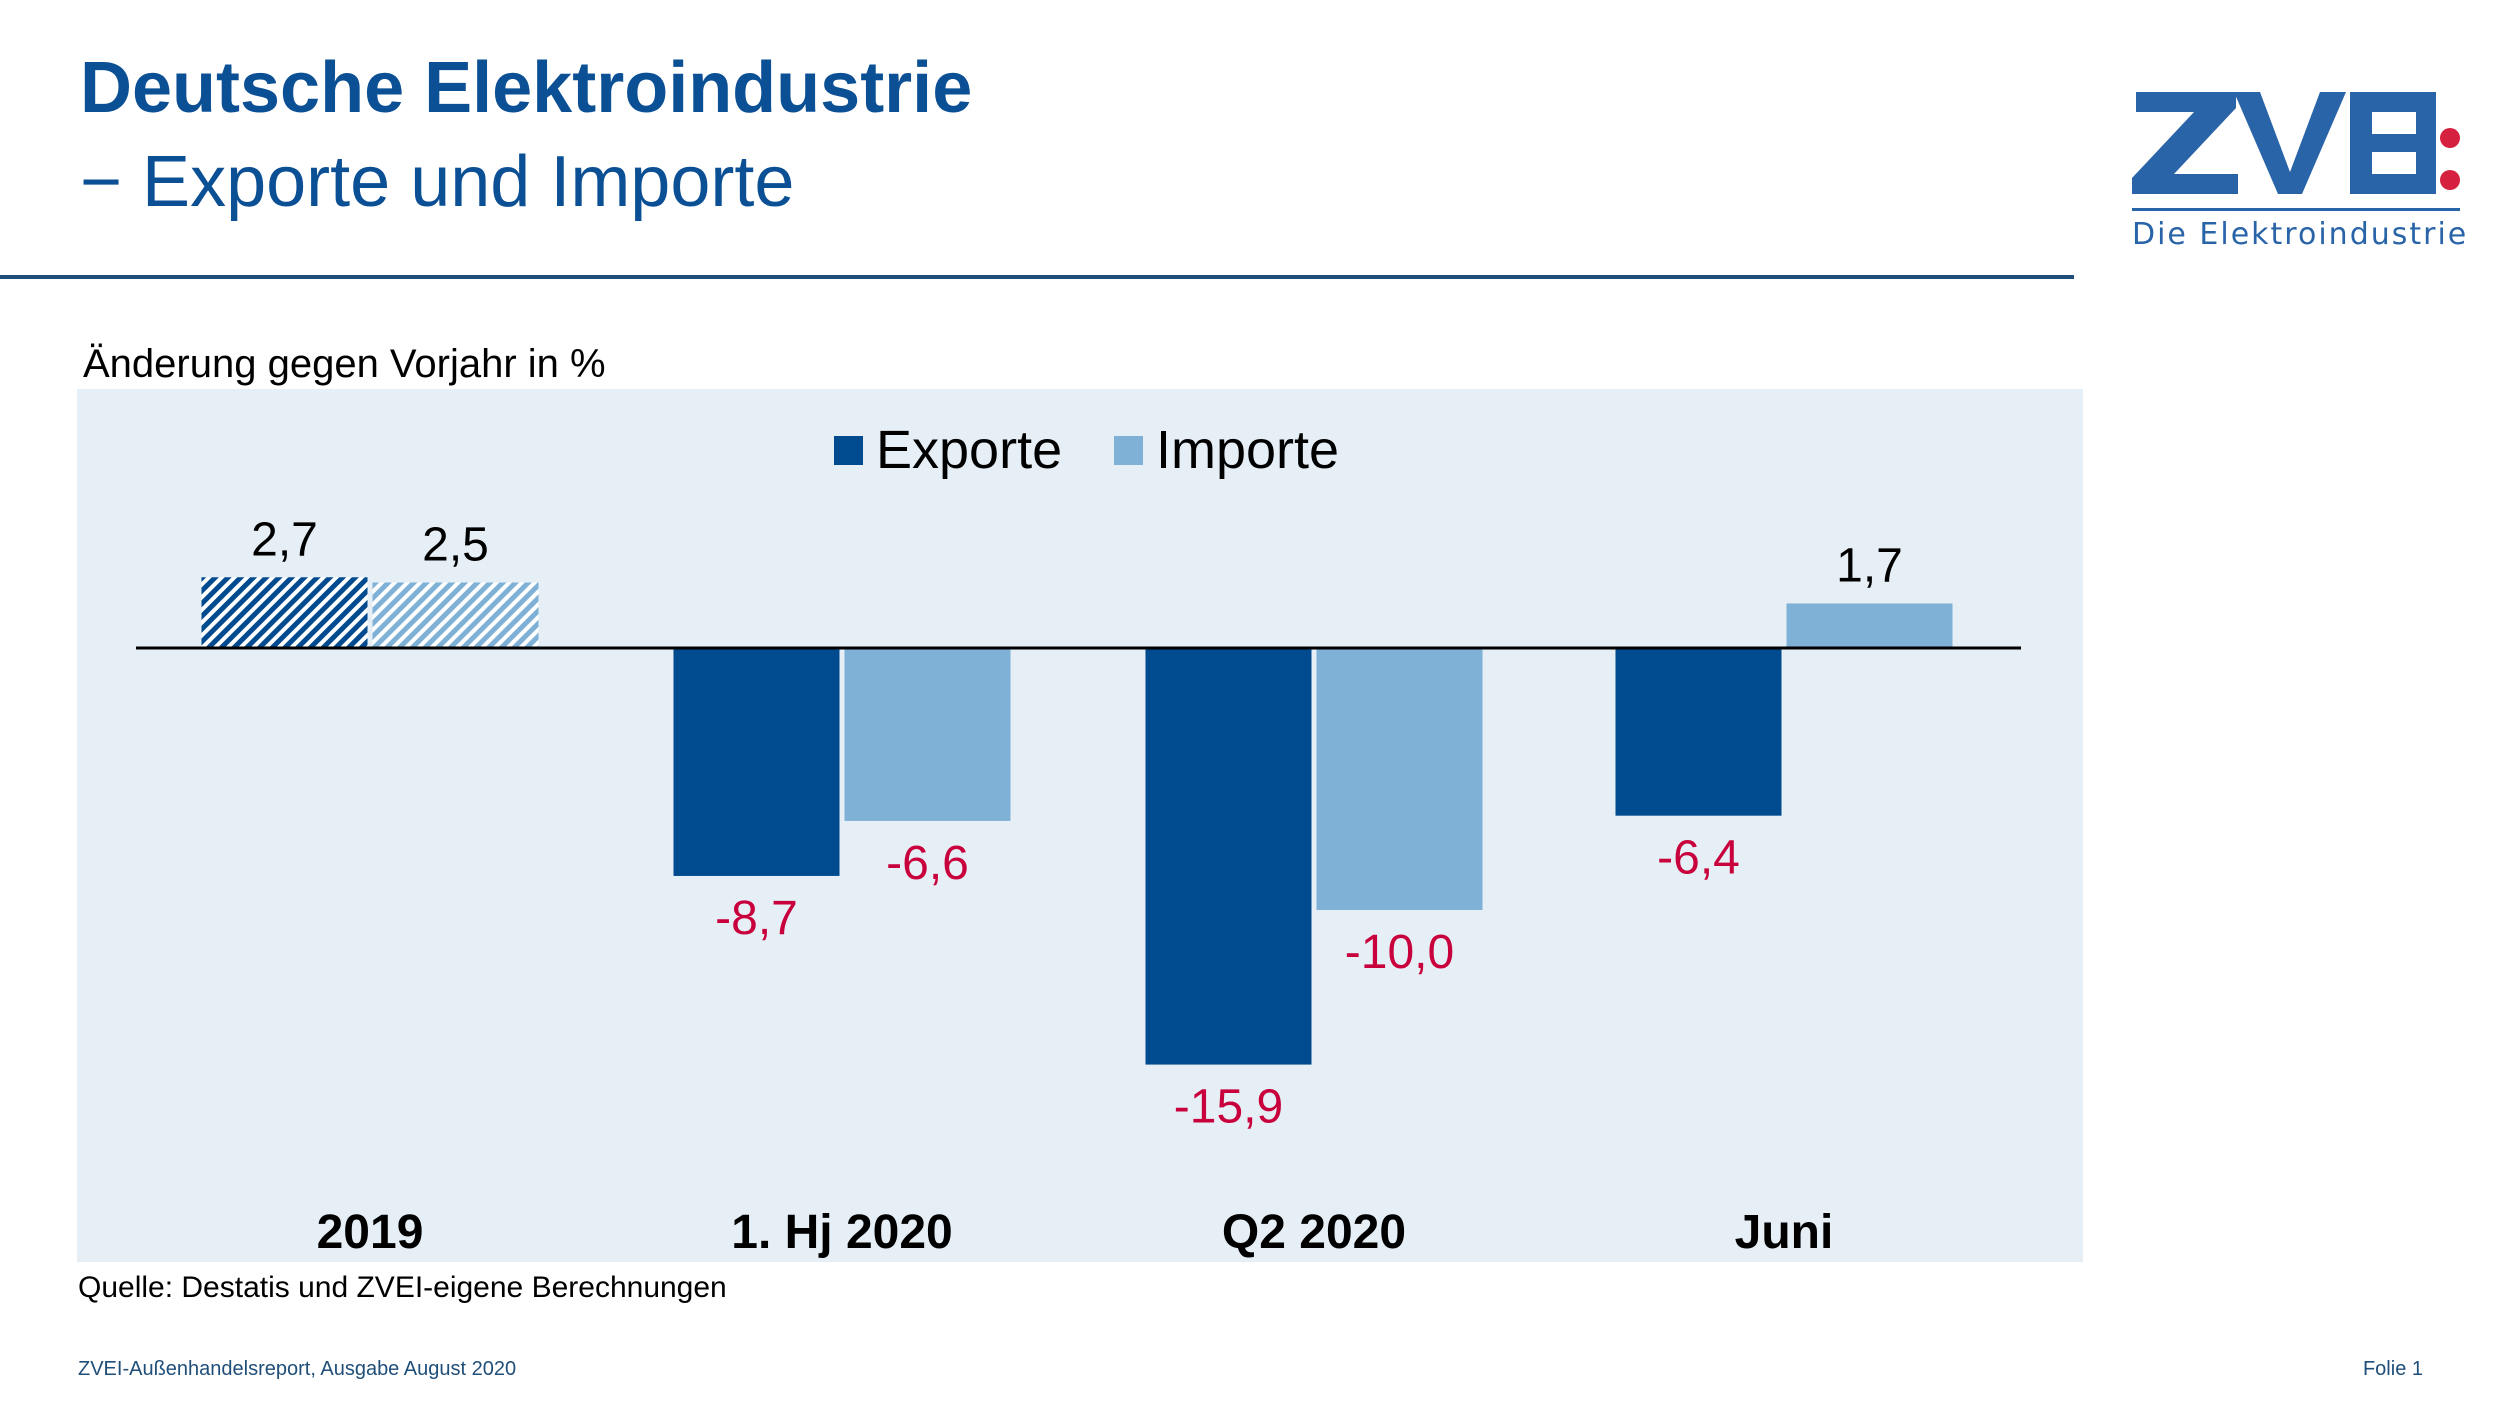  I want to click on legend-swatch-exporte, so click(848, 450).